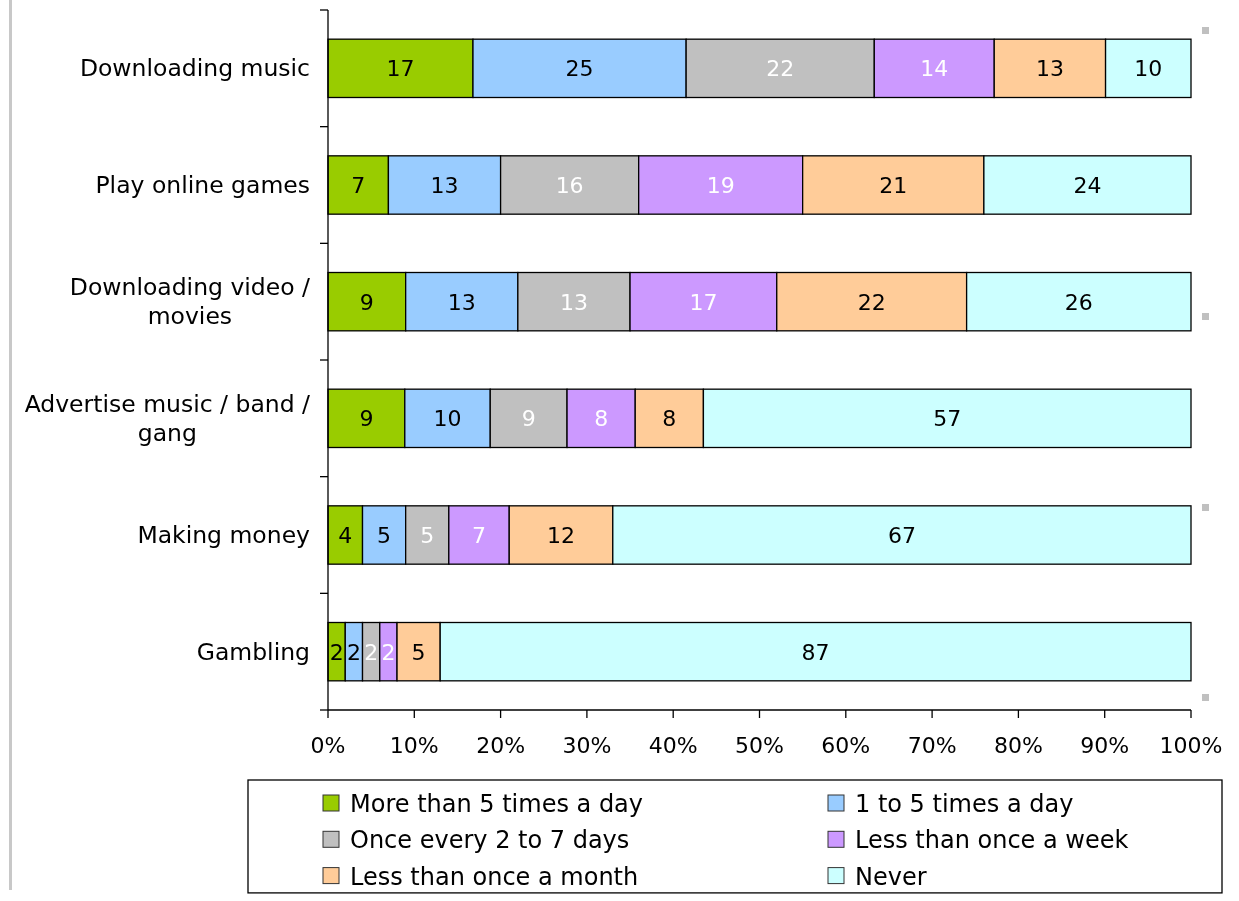  I want to click on x-tick-label: 20%, so click(501, 745).